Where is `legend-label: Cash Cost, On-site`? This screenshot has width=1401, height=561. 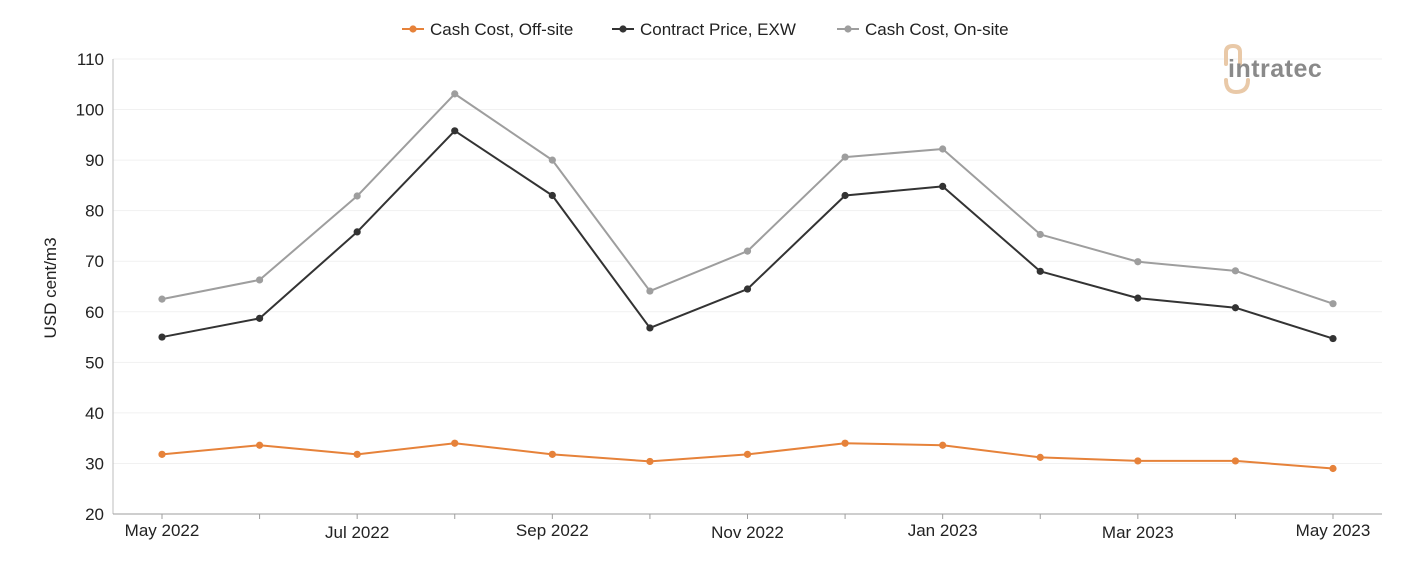
legend-label: Cash Cost, On-site is located at coordinates (937, 29).